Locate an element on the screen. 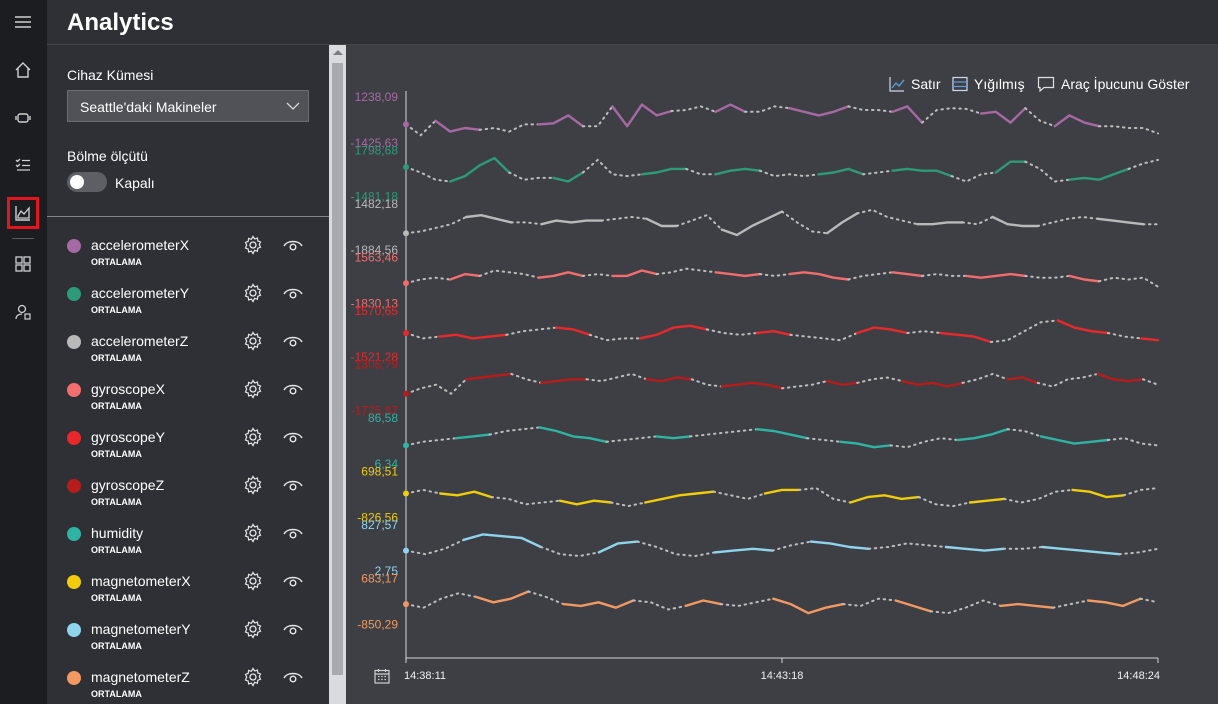 This screenshot has height=704, width=1218. home-icon is located at coordinates (23, 70).